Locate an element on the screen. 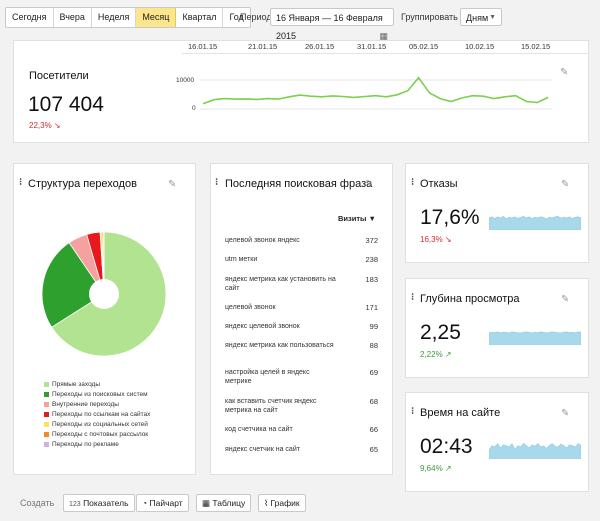  phrase-text: яндекс метрика как пользоваться is located at coordinates (279, 345).